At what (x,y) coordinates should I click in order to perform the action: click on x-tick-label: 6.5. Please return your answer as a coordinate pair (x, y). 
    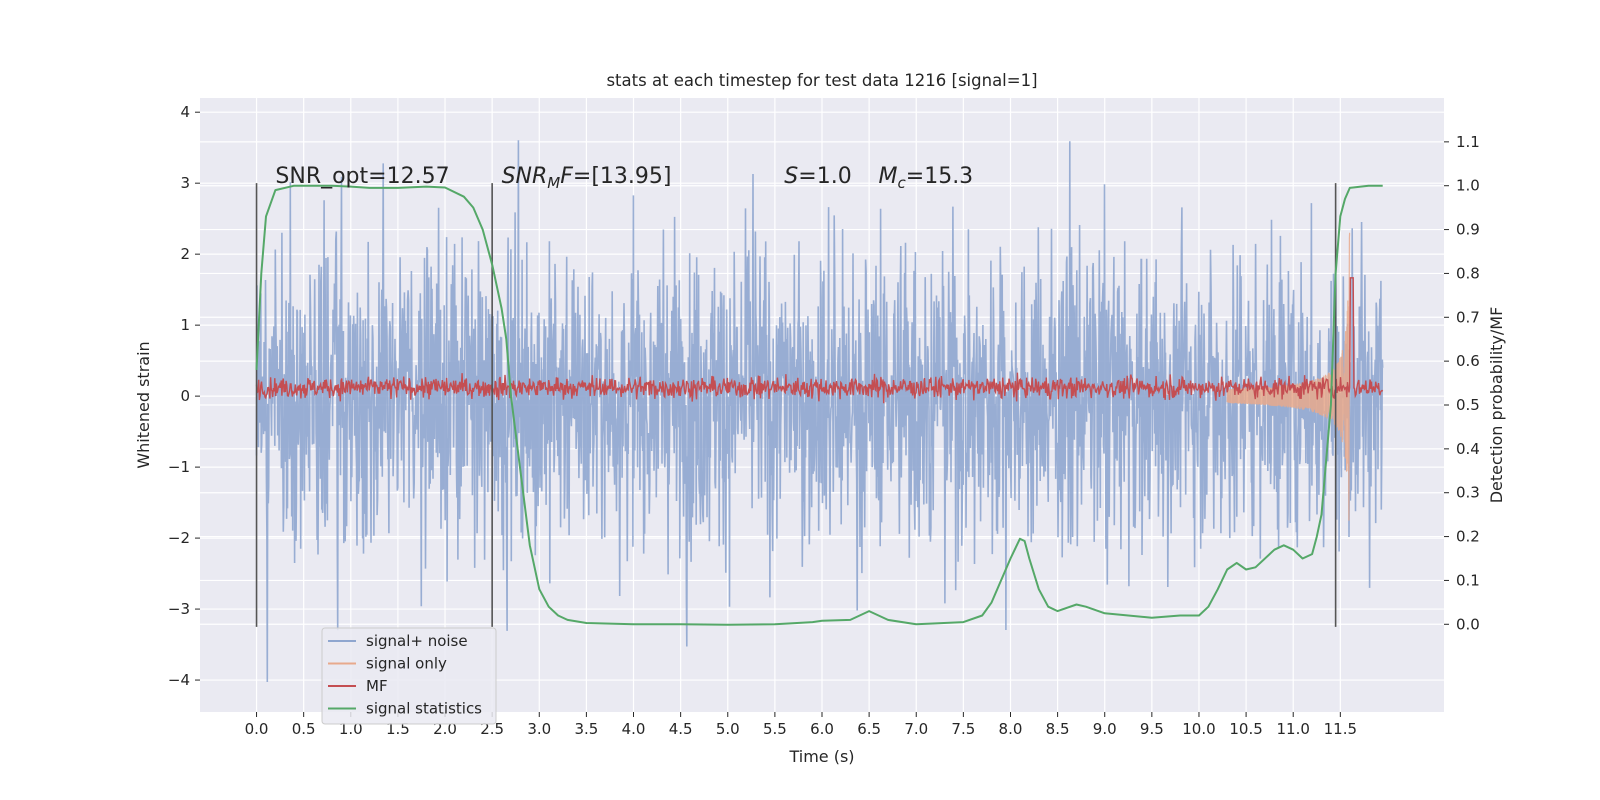
    Looking at the image, I should click on (869, 729).